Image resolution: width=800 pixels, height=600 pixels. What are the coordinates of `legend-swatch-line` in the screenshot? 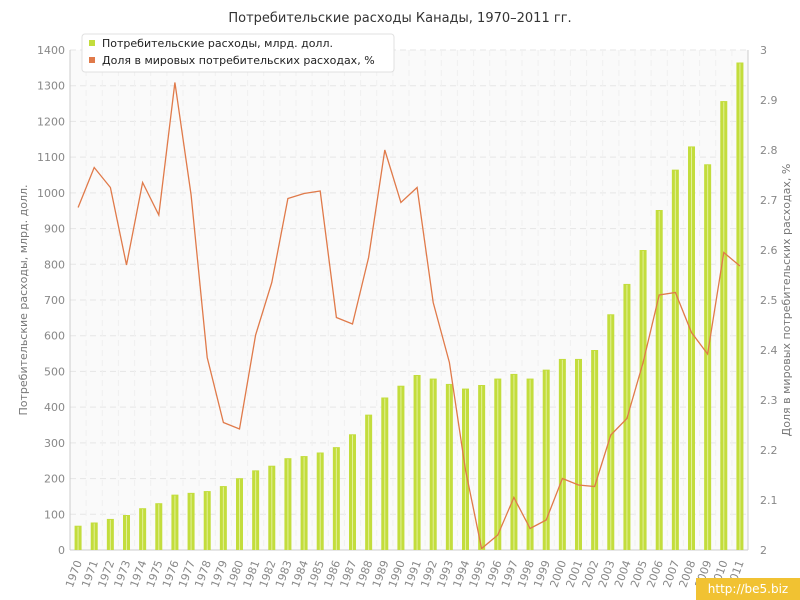 It's located at (92, 60).